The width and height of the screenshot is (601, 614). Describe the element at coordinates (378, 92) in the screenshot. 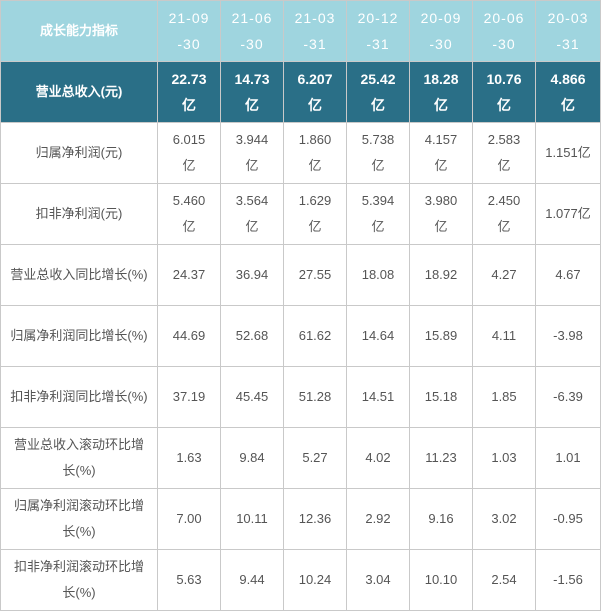

I see `cell-value: 25.42亿` at that location.